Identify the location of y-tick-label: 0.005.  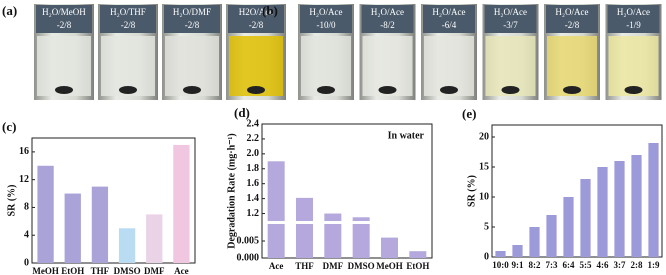
(248, 240).